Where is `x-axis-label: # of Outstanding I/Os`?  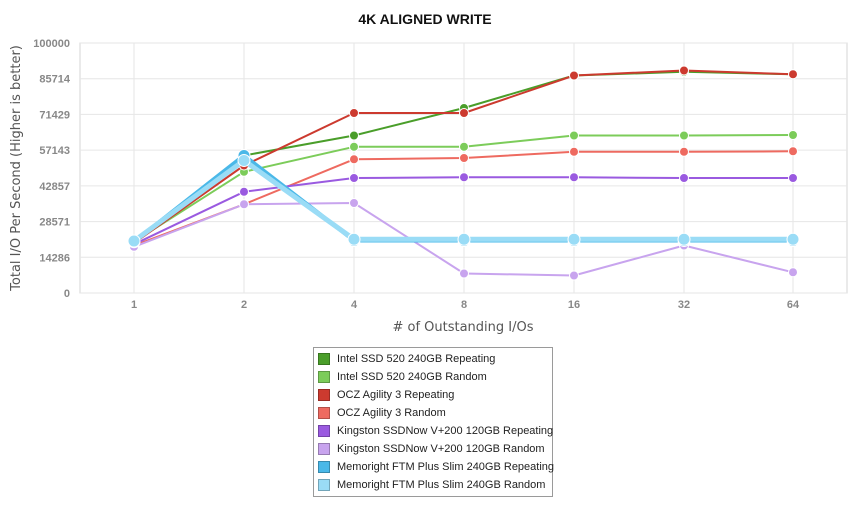 x-axis-label: # of Outstanding I/Os is located at coordinates (462, 327).